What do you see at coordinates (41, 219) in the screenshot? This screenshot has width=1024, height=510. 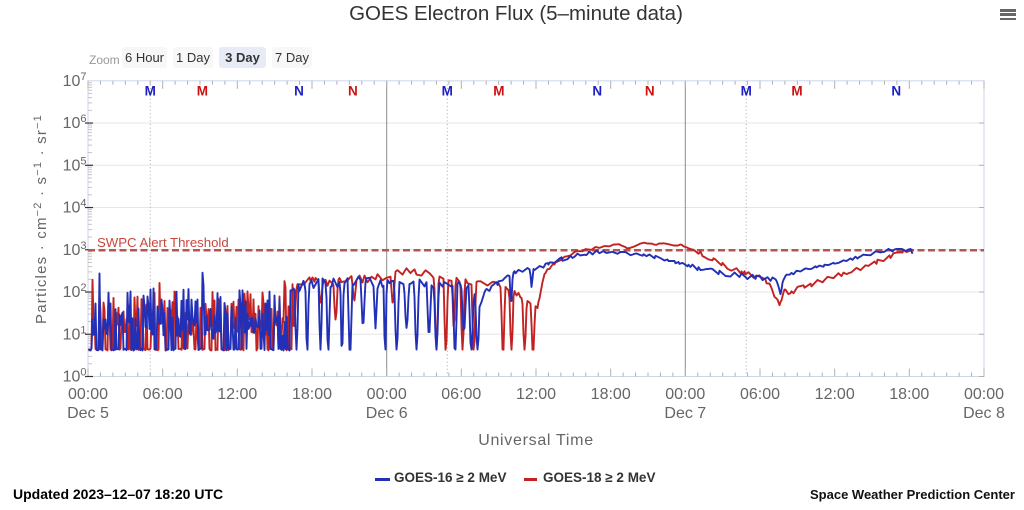 I see `svg-text: Particles · cm−2 · s−1 · sr−1` at bounding box center [41, 219].